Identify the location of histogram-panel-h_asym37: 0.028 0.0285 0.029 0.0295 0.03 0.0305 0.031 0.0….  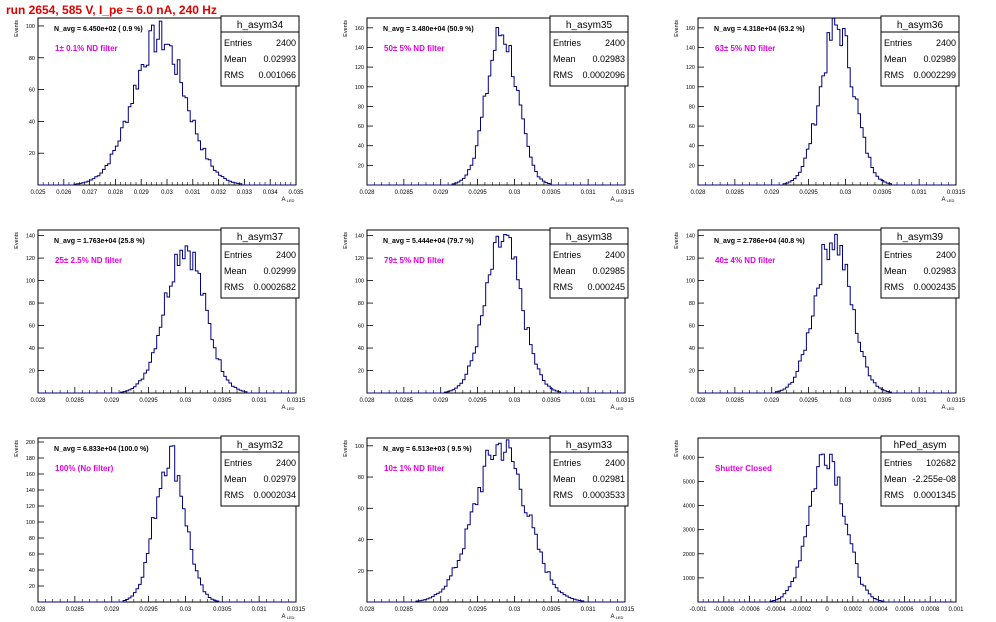
(160, 319).